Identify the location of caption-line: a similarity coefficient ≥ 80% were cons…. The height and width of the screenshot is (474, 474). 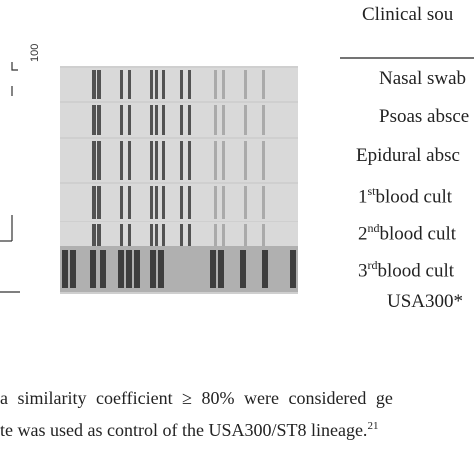
(196, 398).